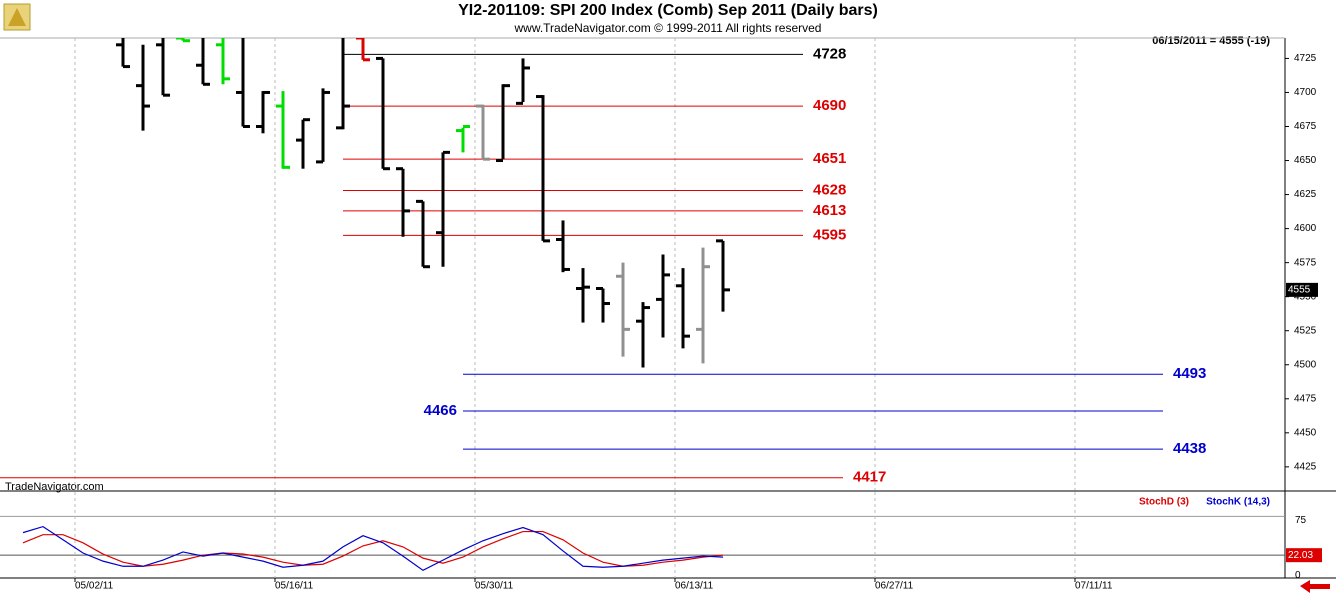 The height and width of the screenshot is (594, 1336). Describe the element at coordinates (1305, 330) in the screenshot. I see `y-tick-label: 4525` at that location.